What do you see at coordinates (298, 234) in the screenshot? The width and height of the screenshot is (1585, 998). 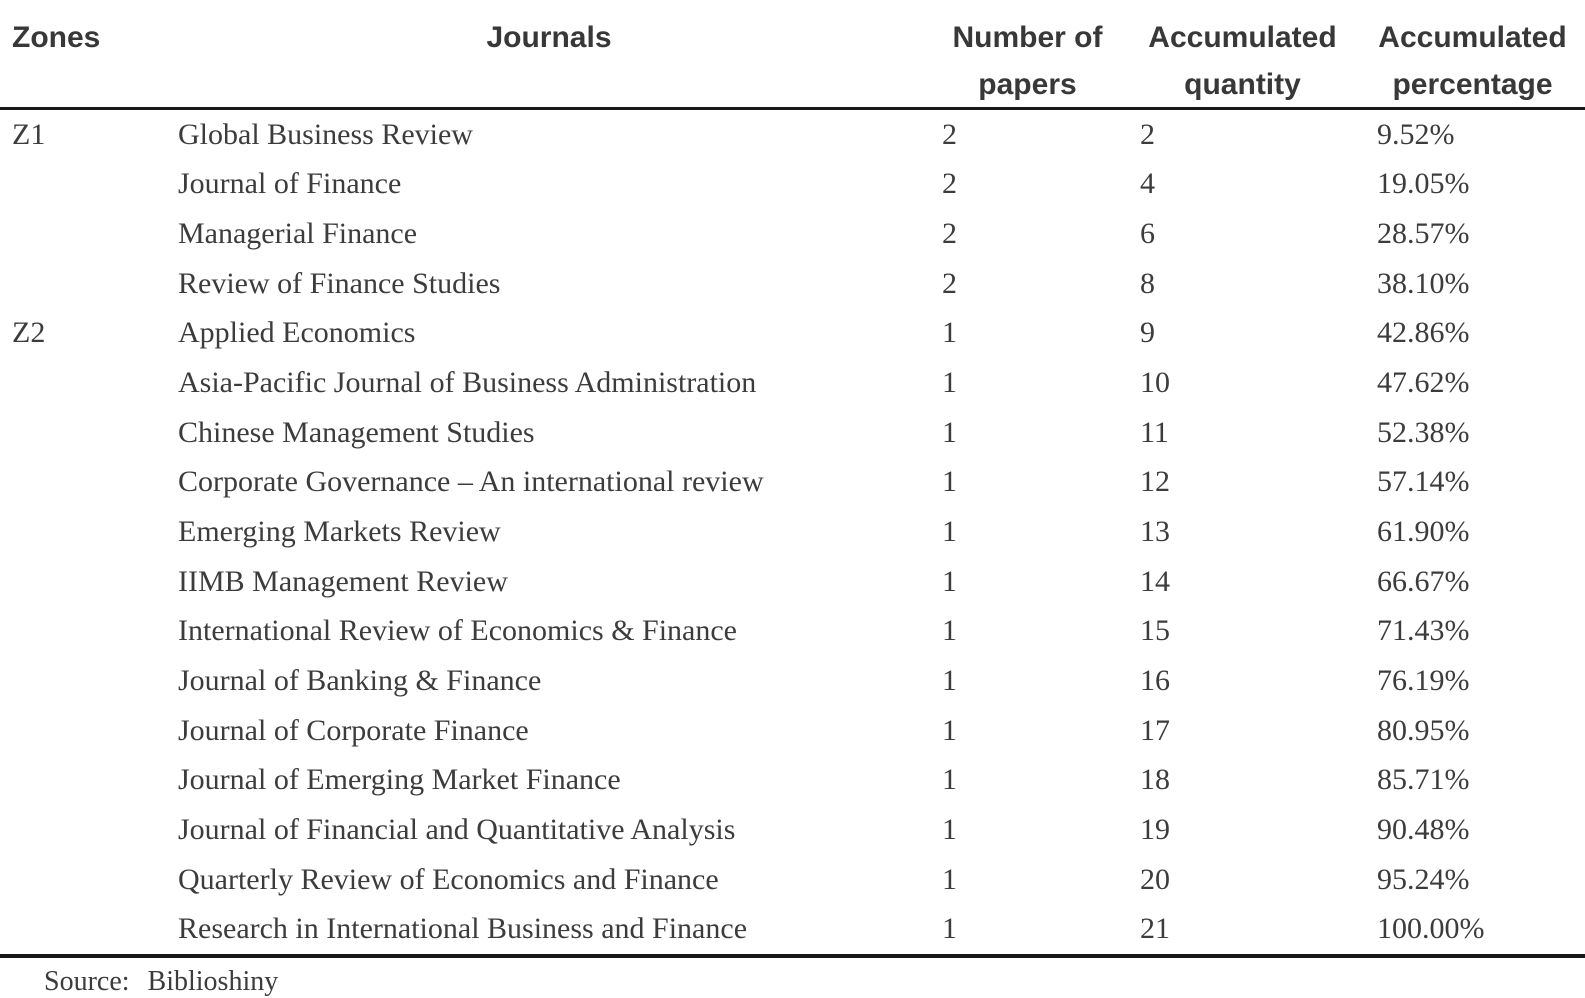 I see `journal-cell: Managerial Finance` at bounding box center [298, 234].